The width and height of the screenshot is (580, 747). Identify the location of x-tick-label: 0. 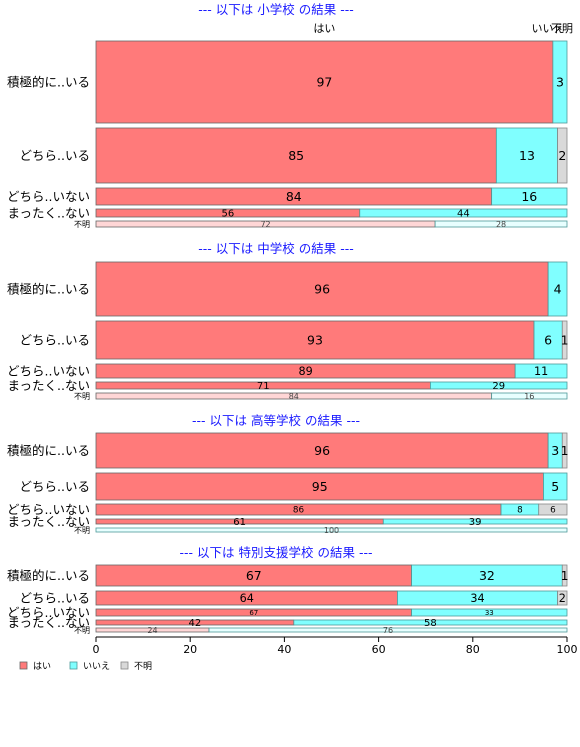
(96, 649).